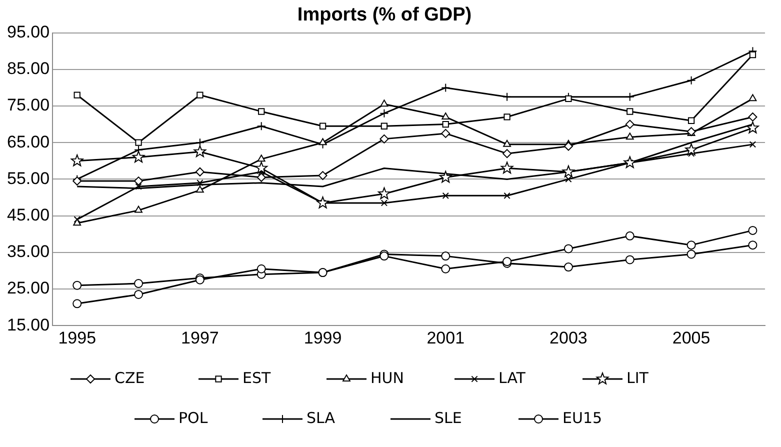  Describe the element at coordinates (28, 324) in the screenshot. I see `y-tick-label: 15.00` at that location.